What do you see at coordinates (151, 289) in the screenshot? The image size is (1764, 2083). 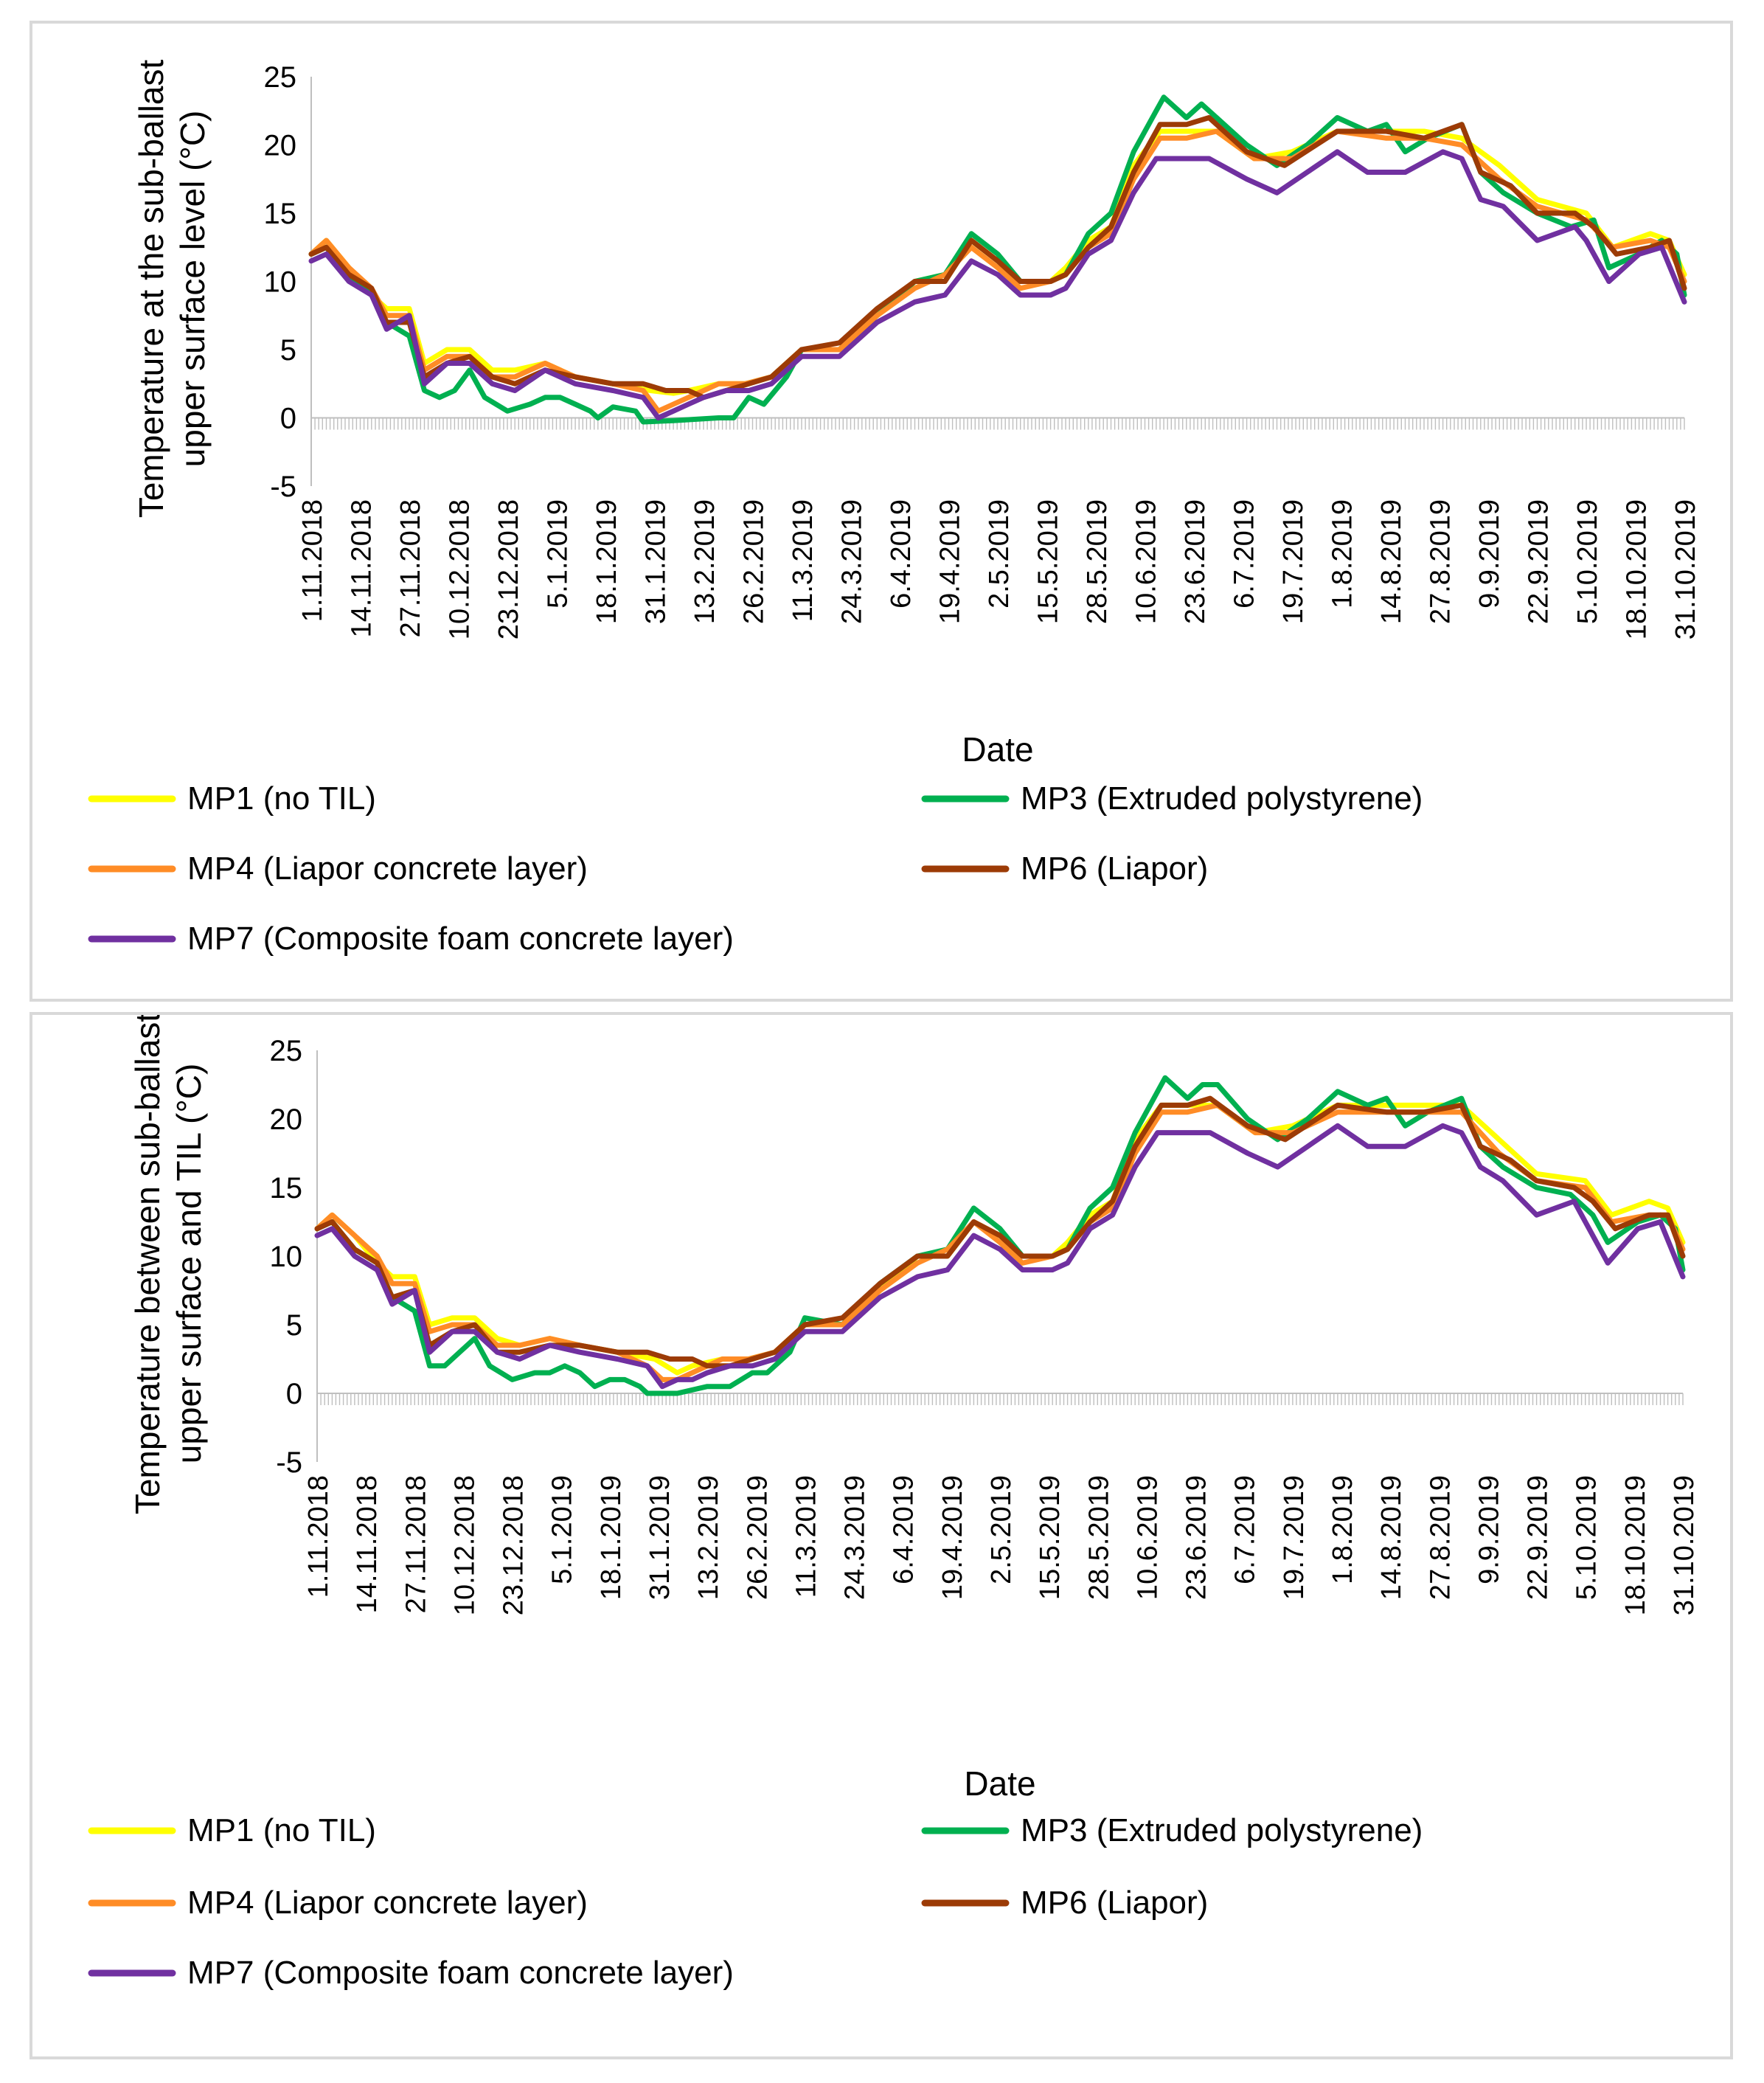 I see `y-axis-title-line: Temperature at the sub-ballast` at bounding box center [151, 289].